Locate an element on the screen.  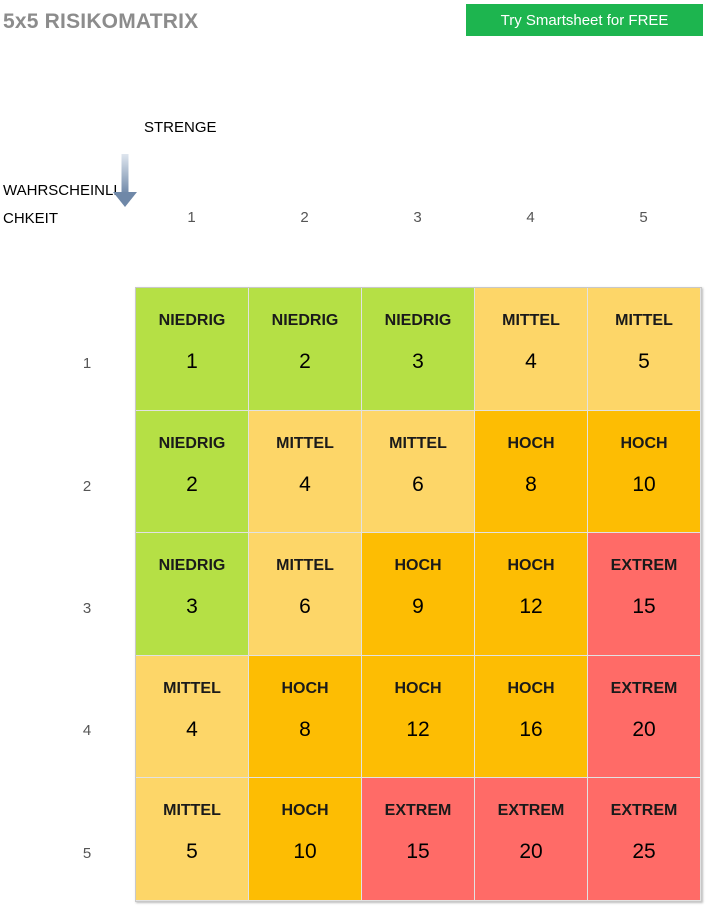
risk-cell: EXTREM 25 is located at coordinates (644, 839).